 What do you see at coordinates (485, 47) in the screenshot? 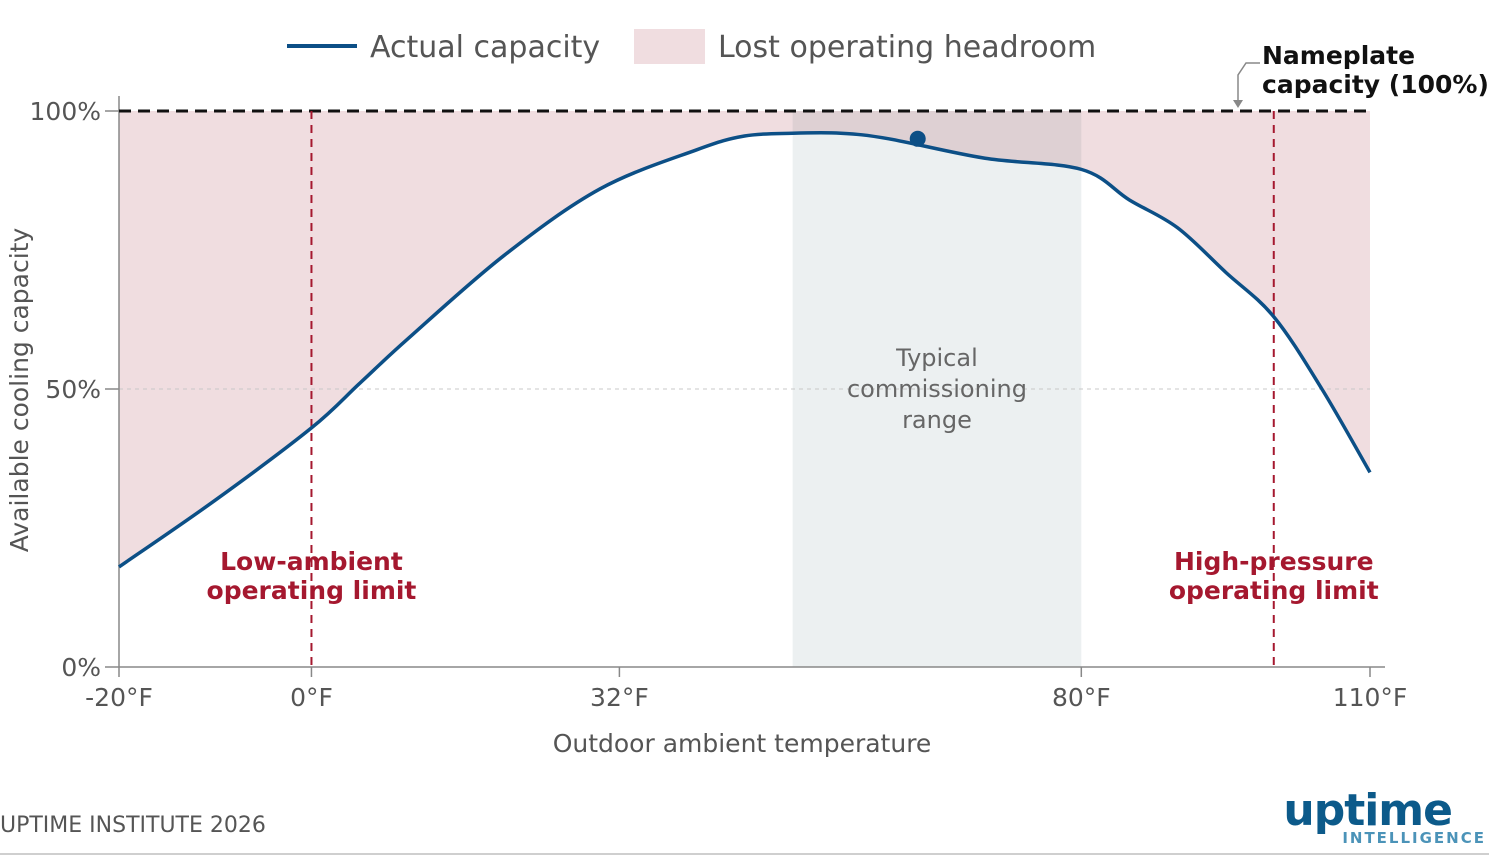
I see `legend-label-actual-capacity: Actual capacity` at bounding box center [485, 47].